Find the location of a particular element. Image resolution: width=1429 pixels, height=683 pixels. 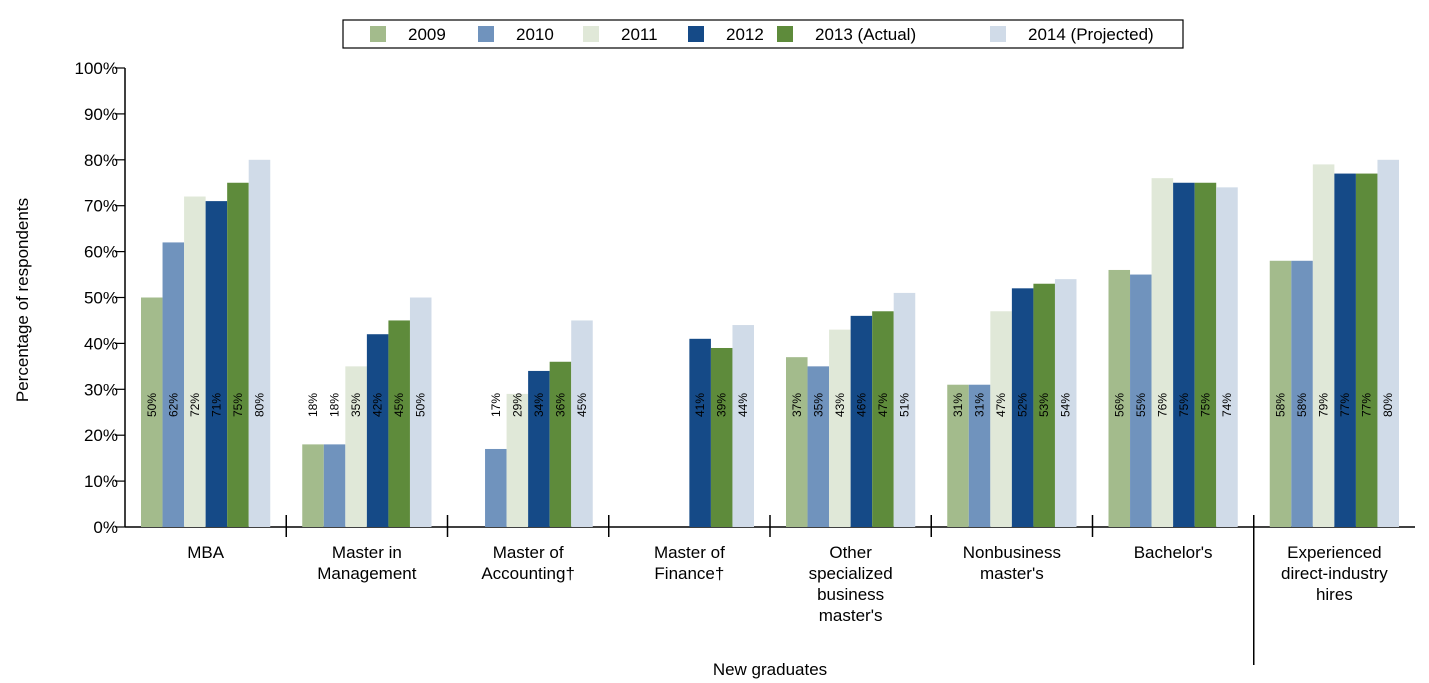

data-label: 39% is located at coordinates (722, 405).